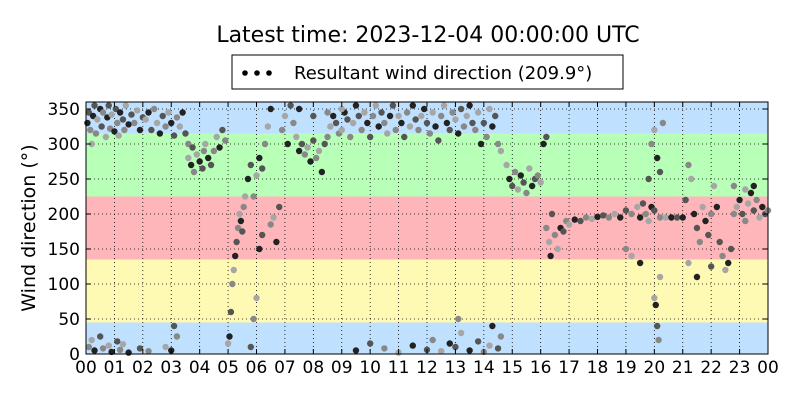  Describe the element at coordinates (541, 368) in the screenshot. I see `x-tick-label: 16` at that location.